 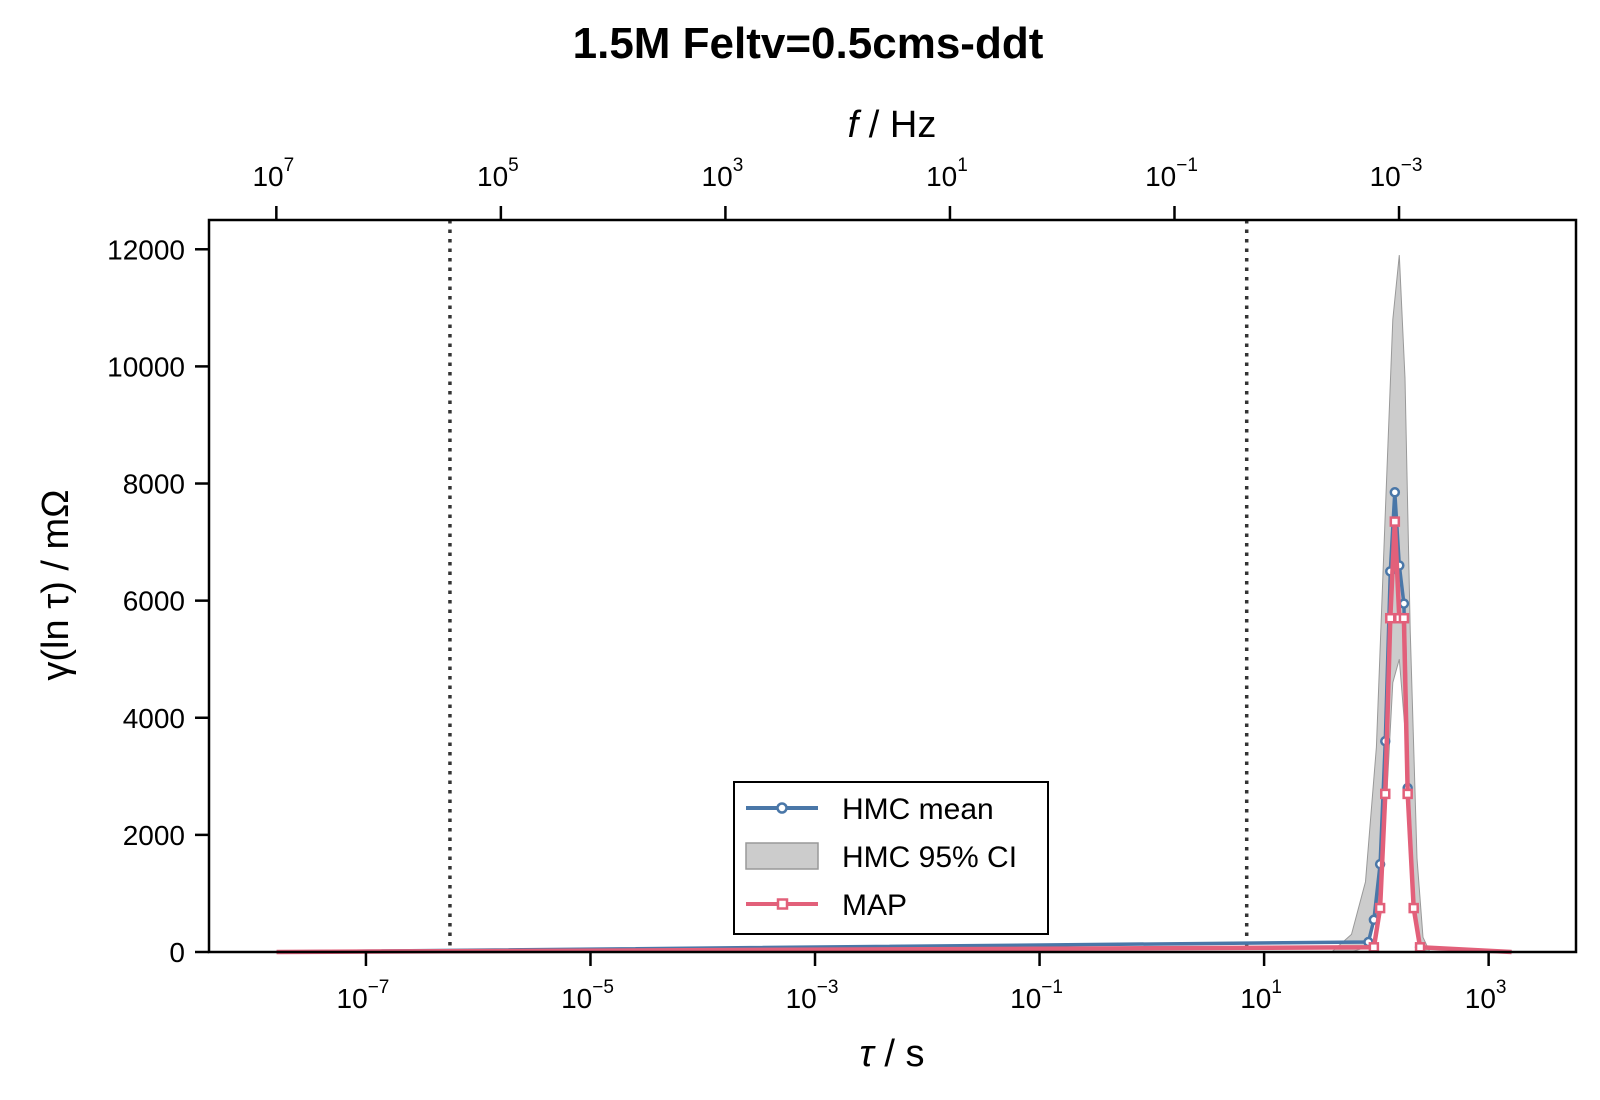 What do you see at coordinates (782, 856) in the screenshot?
I see `legend-patch-hmc-95-ci` at bounding box center [782, 856].